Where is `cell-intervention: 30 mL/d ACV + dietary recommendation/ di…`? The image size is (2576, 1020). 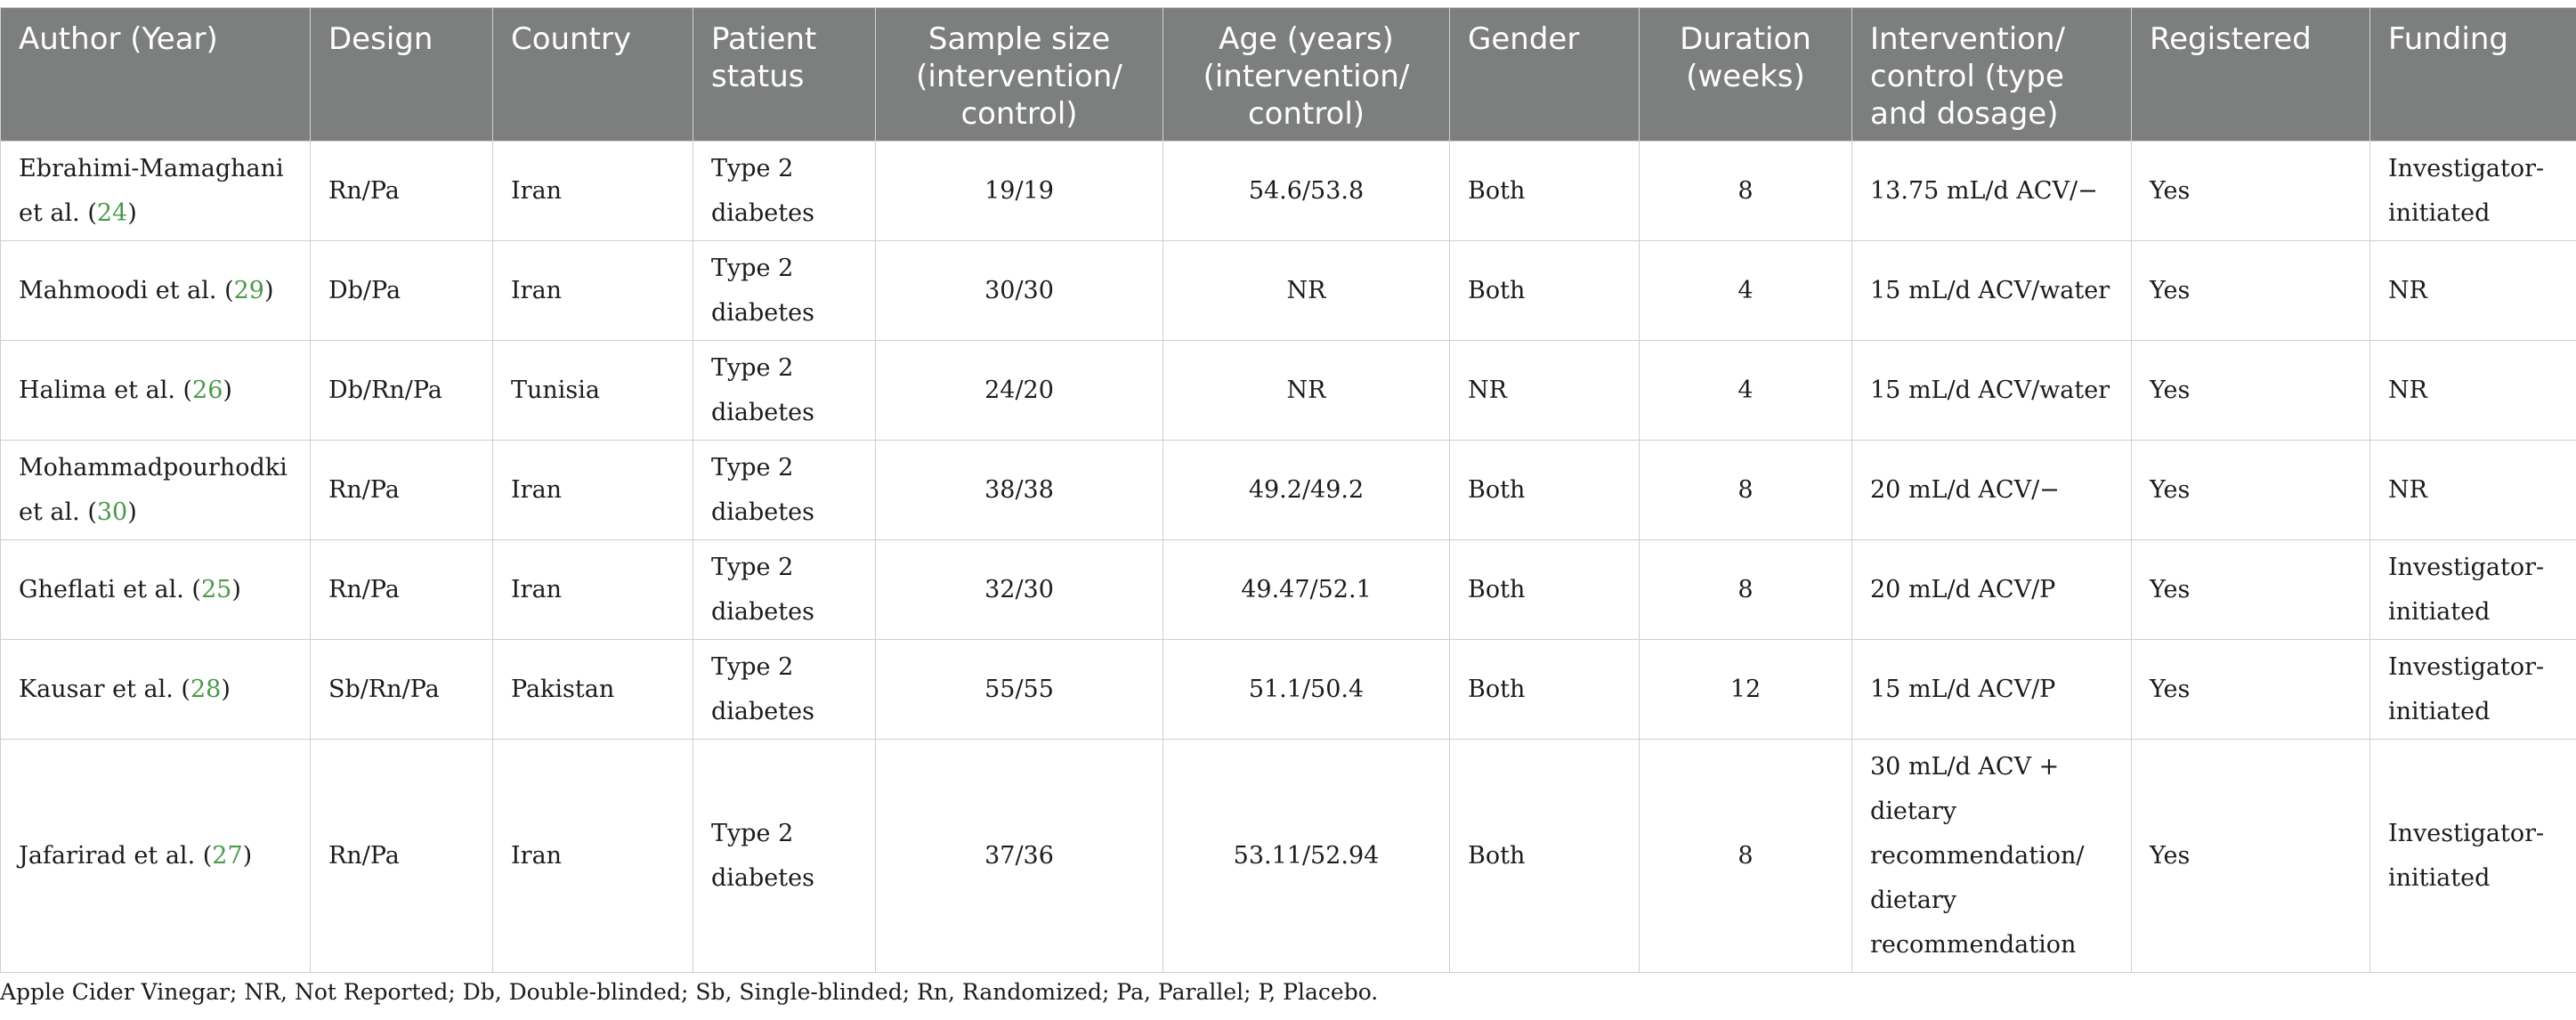 cell-intervention: 30 mL/d ACV + dietary recommendation/ di… is located at coordinates (1991, 856).